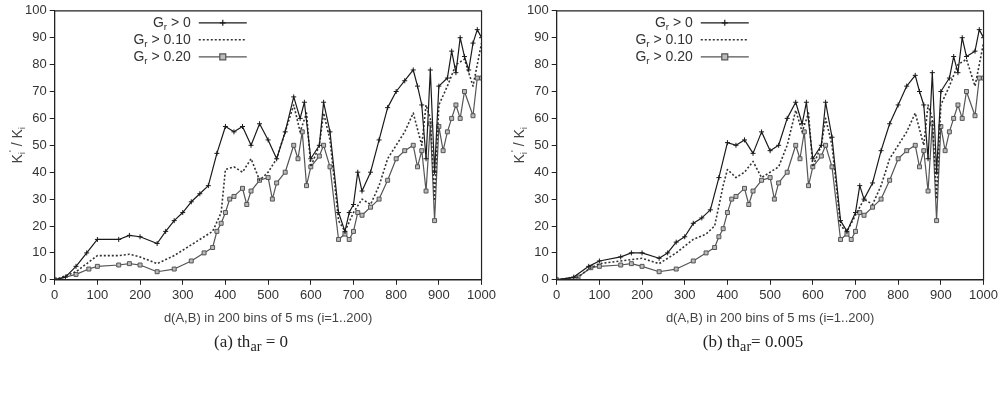 The image size is (1005, 395). What do you see at coordinates (251, 344) in the screenshot?
I see `text: (a) th$_{ar}$ = 0` at bounding box center [251, 344].